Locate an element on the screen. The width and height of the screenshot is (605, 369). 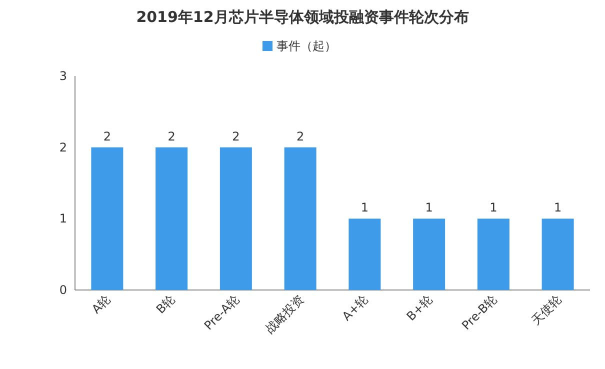
chart-title: 2019年12月芯片半导体领域投融资事件轮次分布 is located at coordinates (302, 17).